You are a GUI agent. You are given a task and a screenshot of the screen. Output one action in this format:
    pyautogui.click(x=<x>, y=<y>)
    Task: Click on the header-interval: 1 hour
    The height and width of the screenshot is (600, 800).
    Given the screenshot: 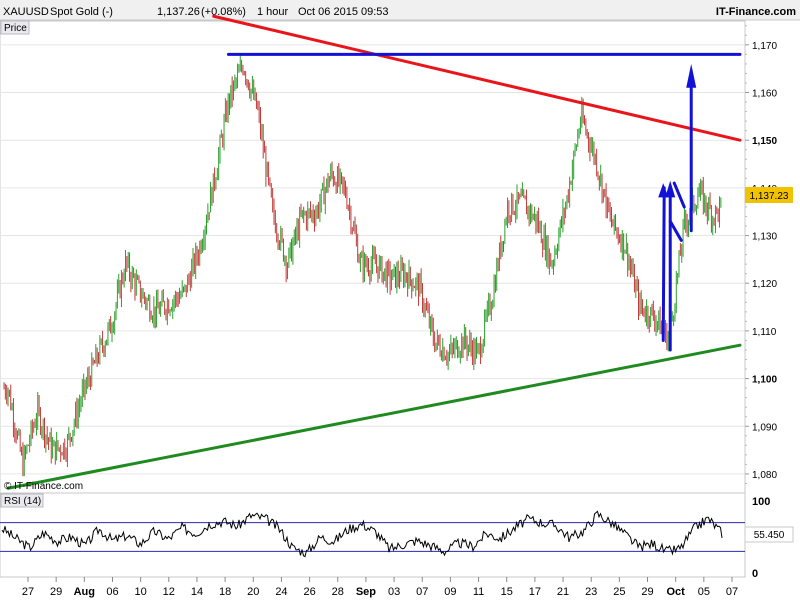 What is the action you would take?
    pyautogui.click(x=273, y=12)
    